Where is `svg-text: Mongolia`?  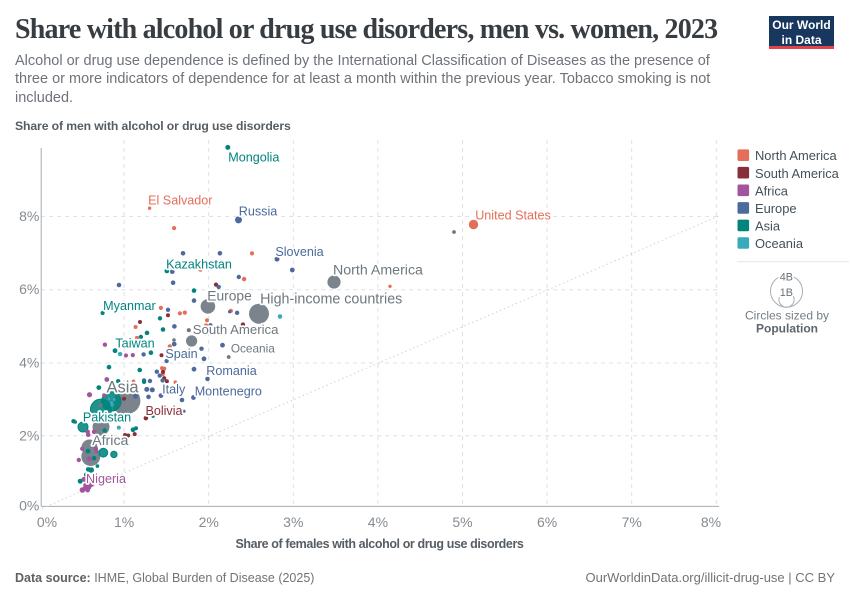 svg-text: Mongolia is located at coordinates (253, 158).